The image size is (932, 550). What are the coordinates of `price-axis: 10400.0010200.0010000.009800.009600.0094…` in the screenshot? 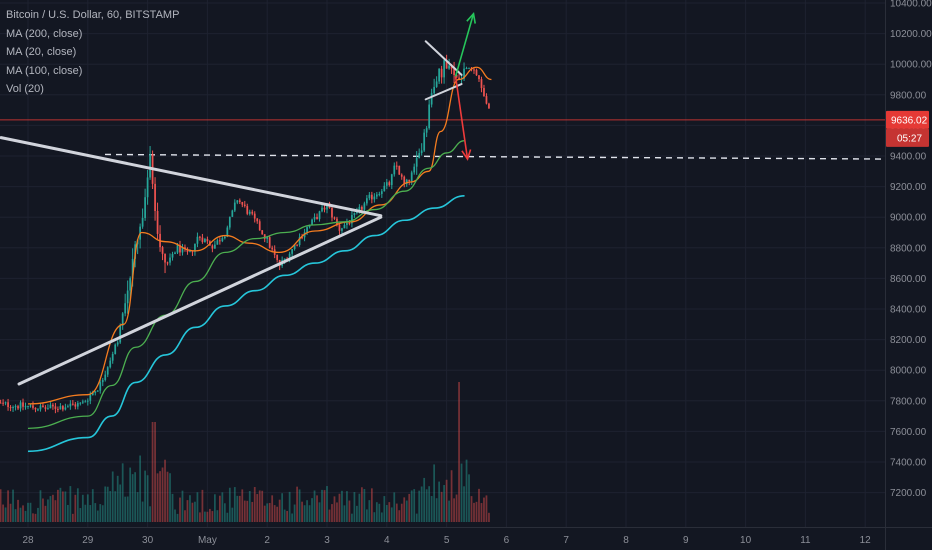 It's located at (911, 249).